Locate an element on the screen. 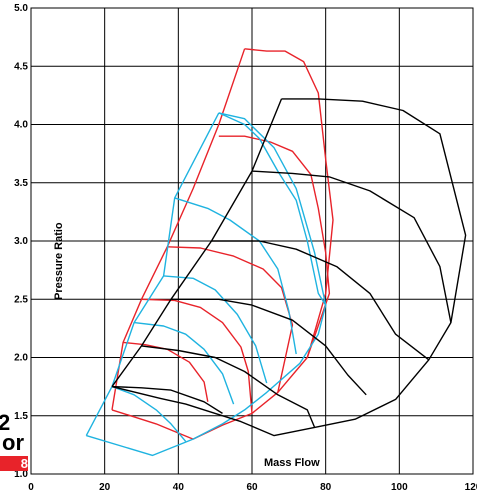 Image resolution: width=477 pixels, height=495 pixels. cropped-text-word: or is located at coordinates (13, 442).